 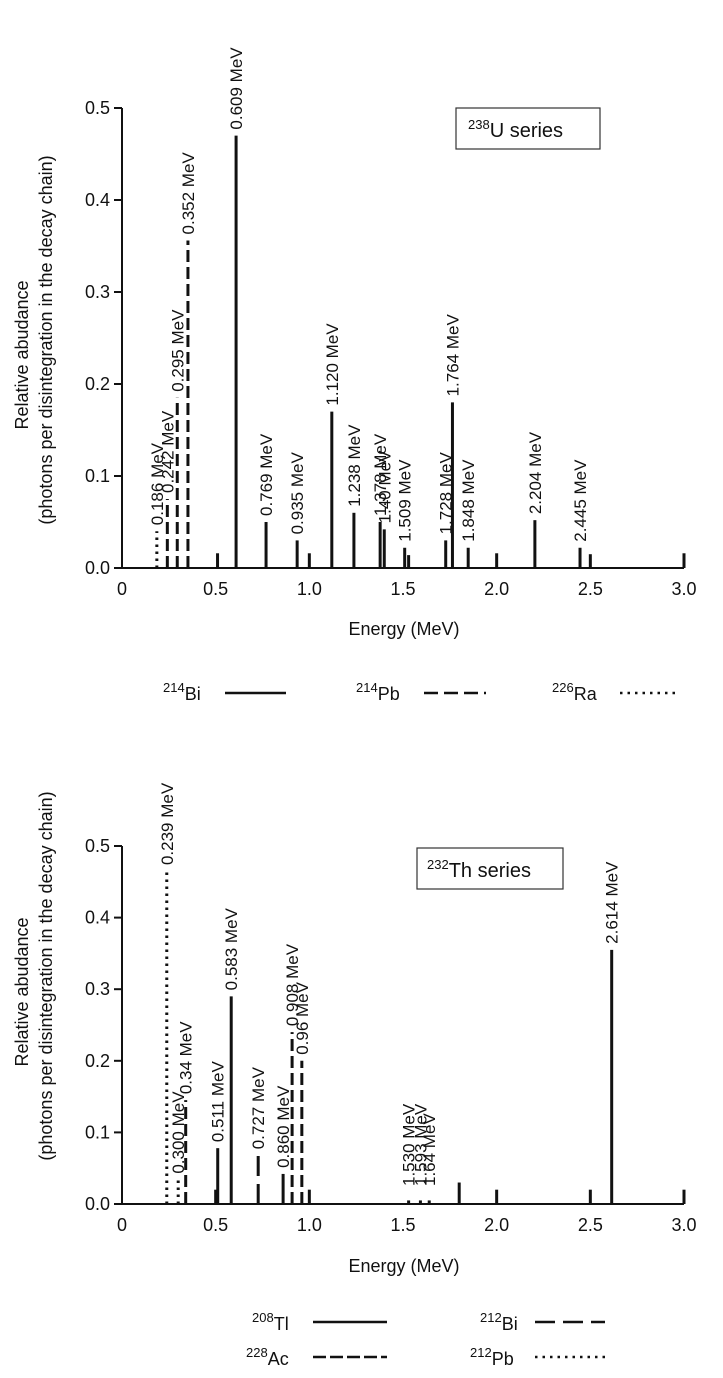 I want to click on th-series-x-tick-label: 3.0, so click(x=683, y=1225).